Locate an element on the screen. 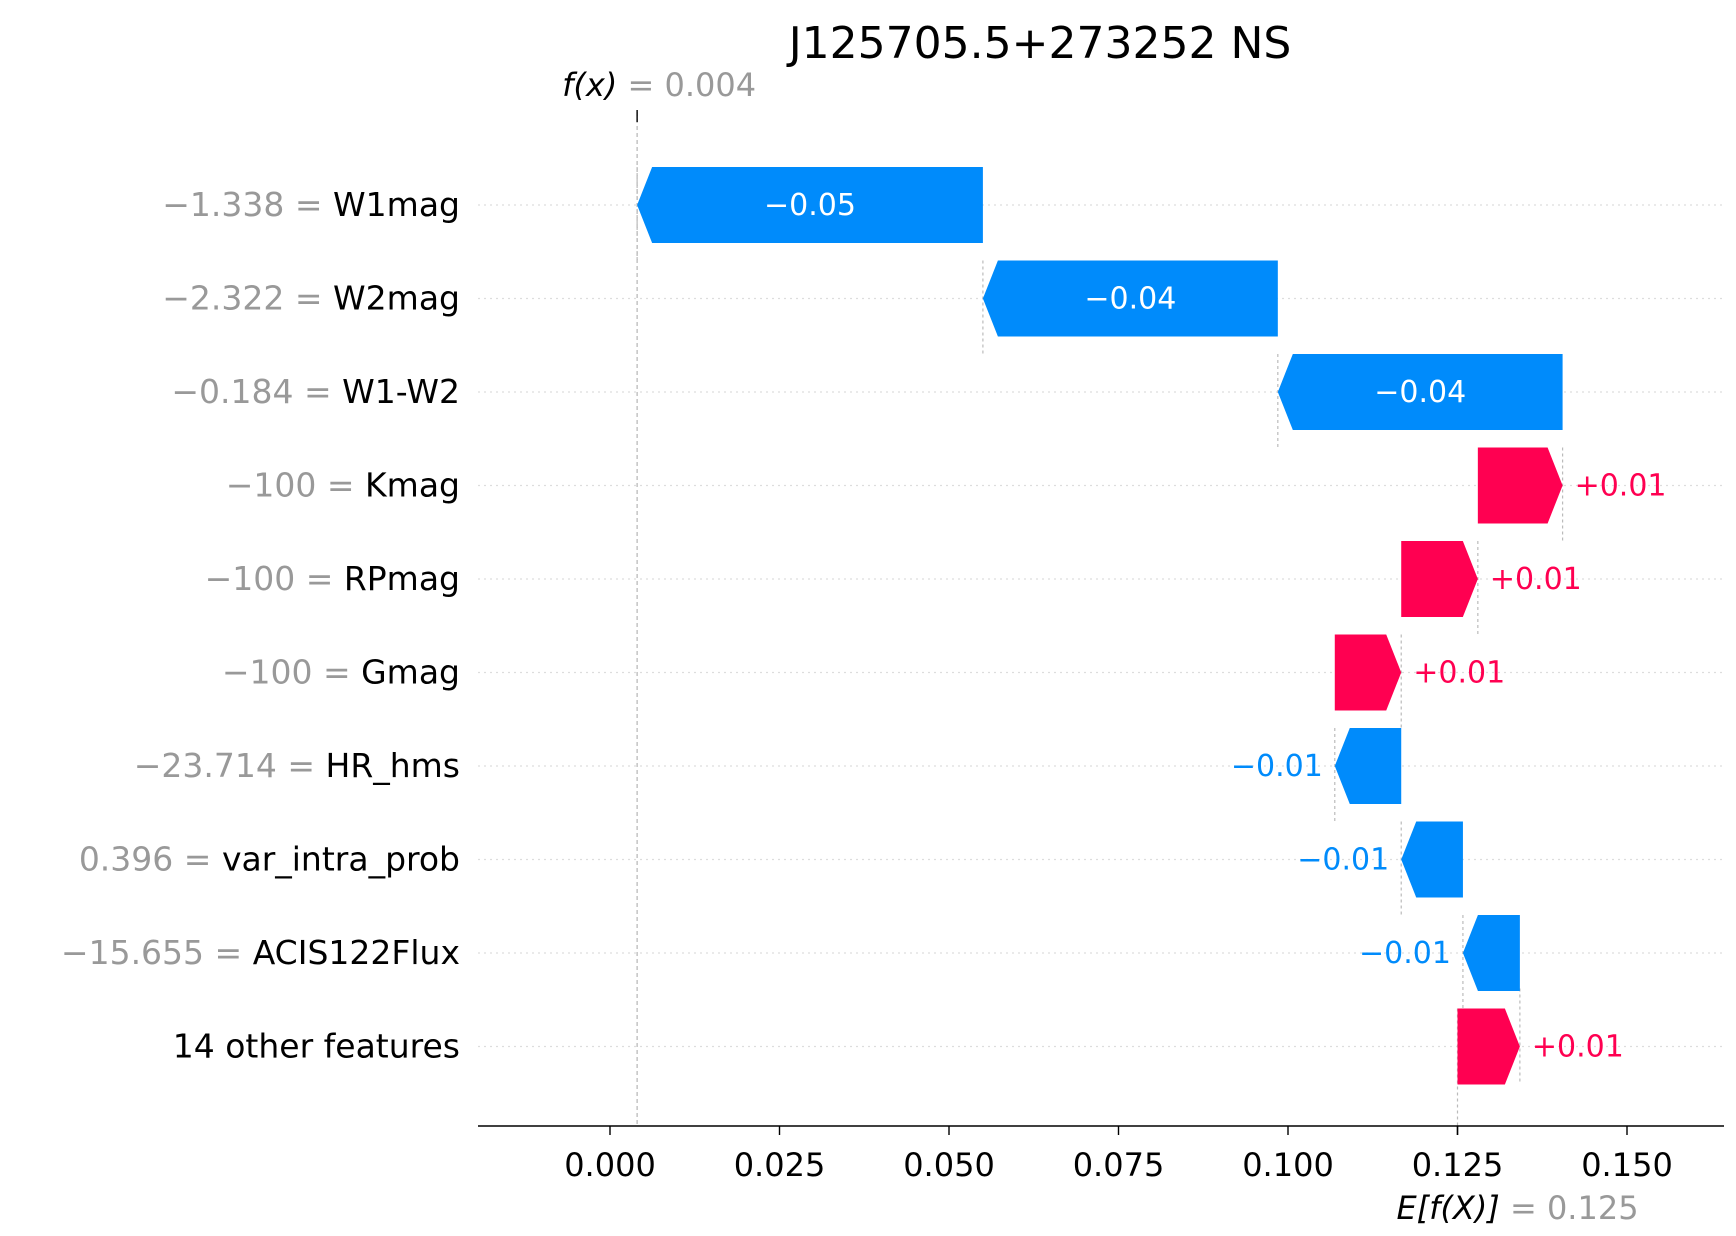 The height and width of the screenshot is (1236, 1736). feature-label: −1.338 = W1mag is located at coordinates (311, 204).